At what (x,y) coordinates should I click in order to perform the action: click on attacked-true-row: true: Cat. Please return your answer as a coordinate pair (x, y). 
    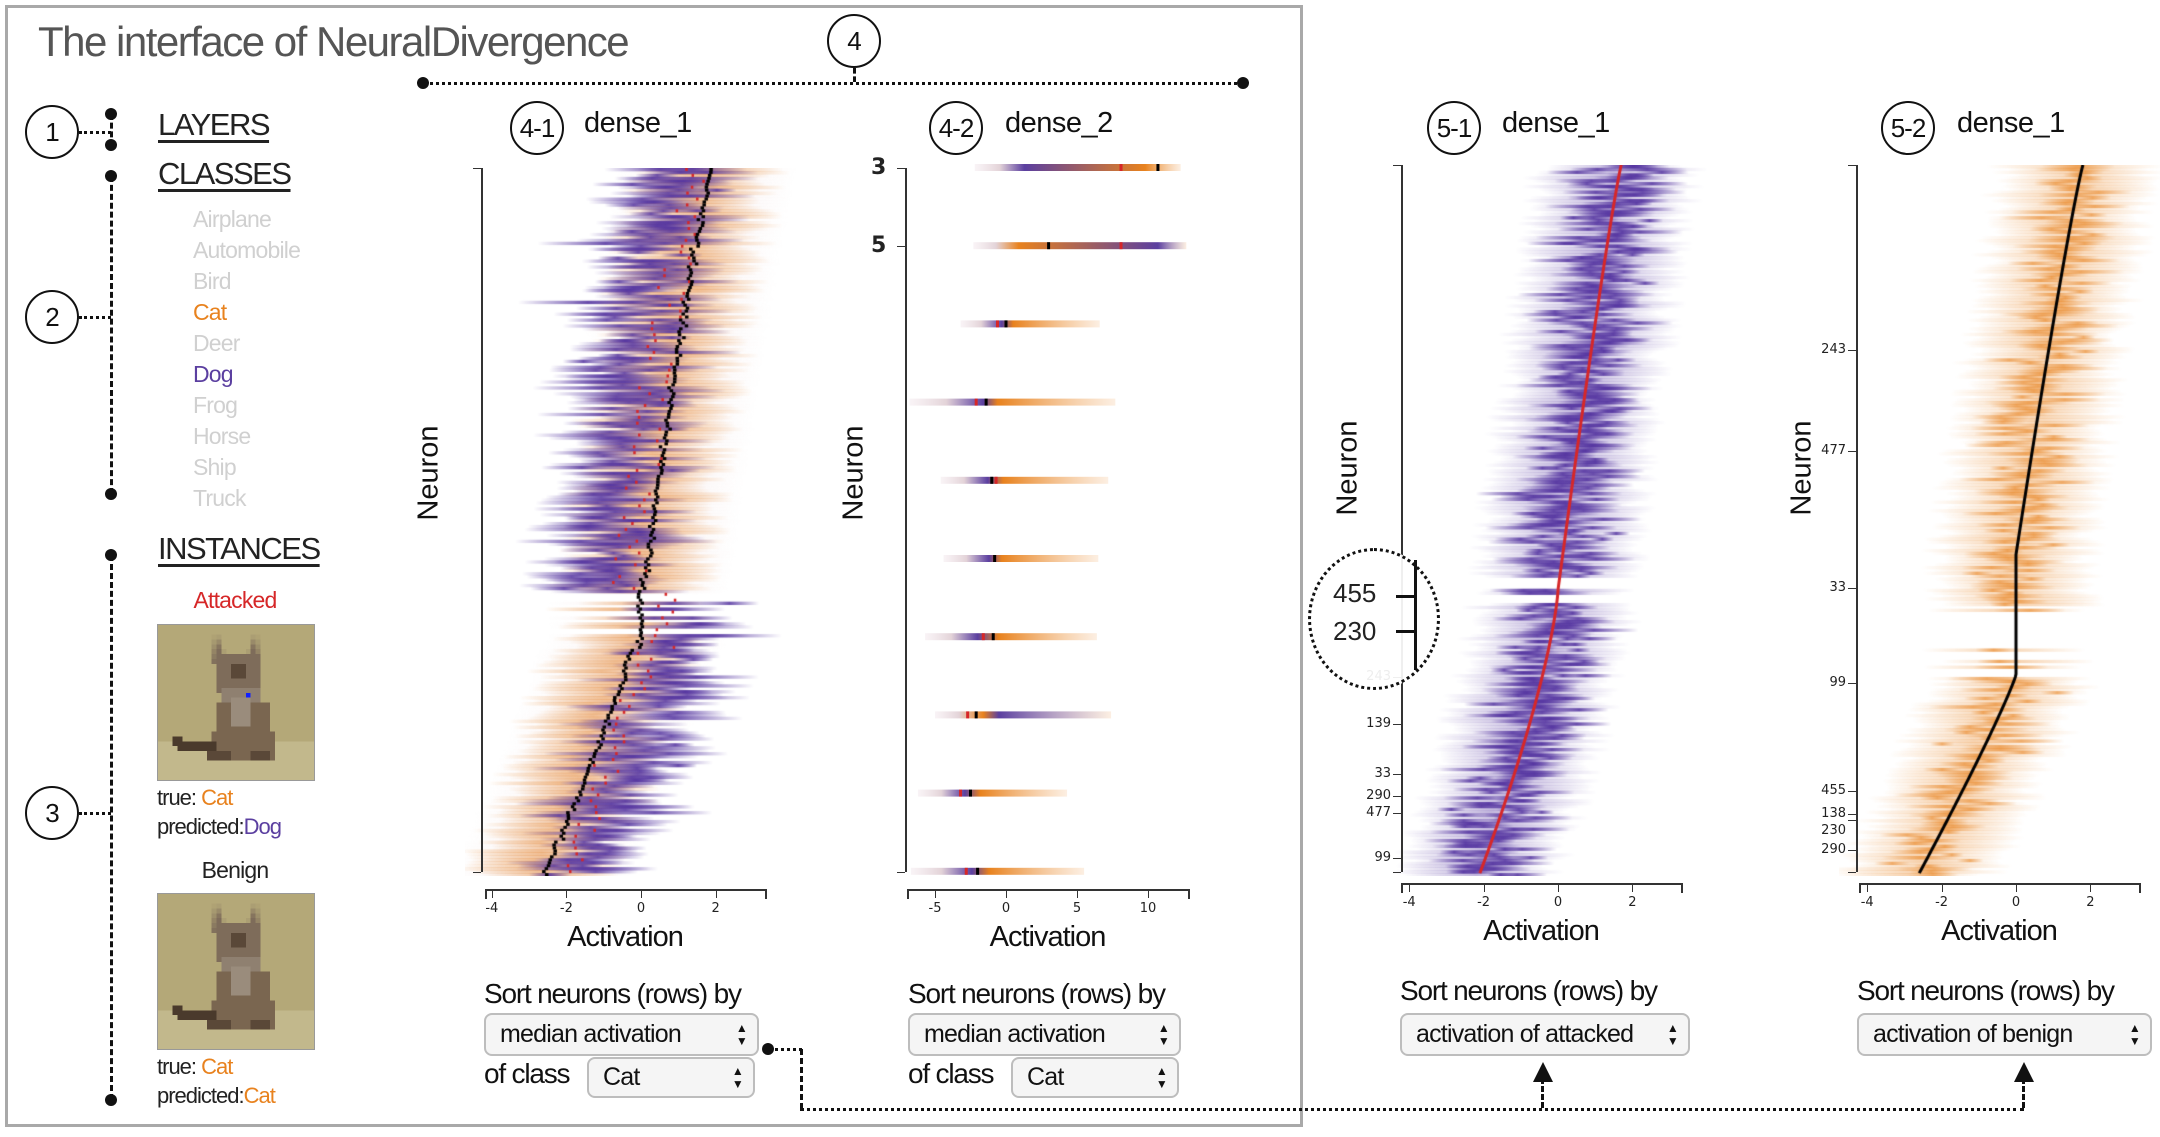
    Looking at the image, I should click on (195, 798).